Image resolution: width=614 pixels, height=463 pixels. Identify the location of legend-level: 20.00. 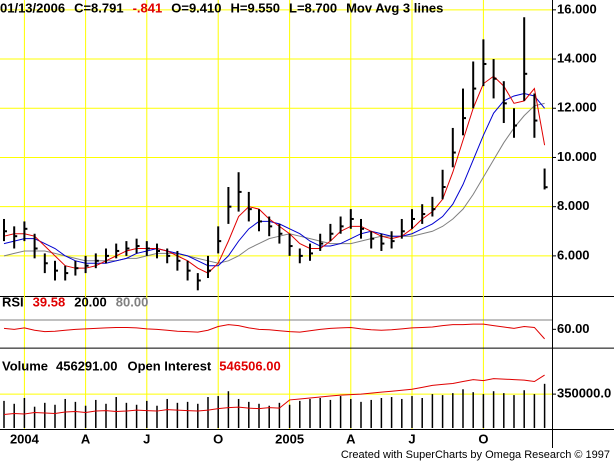
(90, 301).